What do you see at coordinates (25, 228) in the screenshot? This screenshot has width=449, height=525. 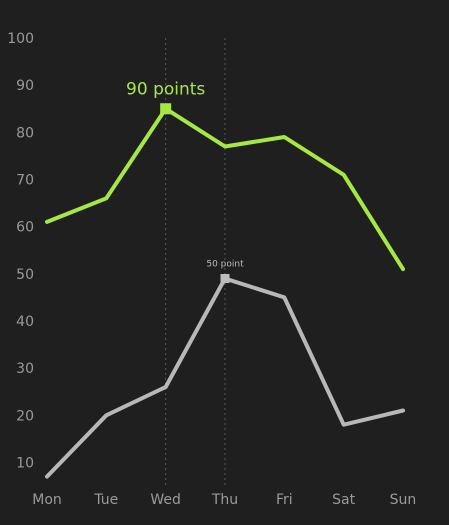 I see `y-tick-label-60: 60` at bounding box center [25, 228].